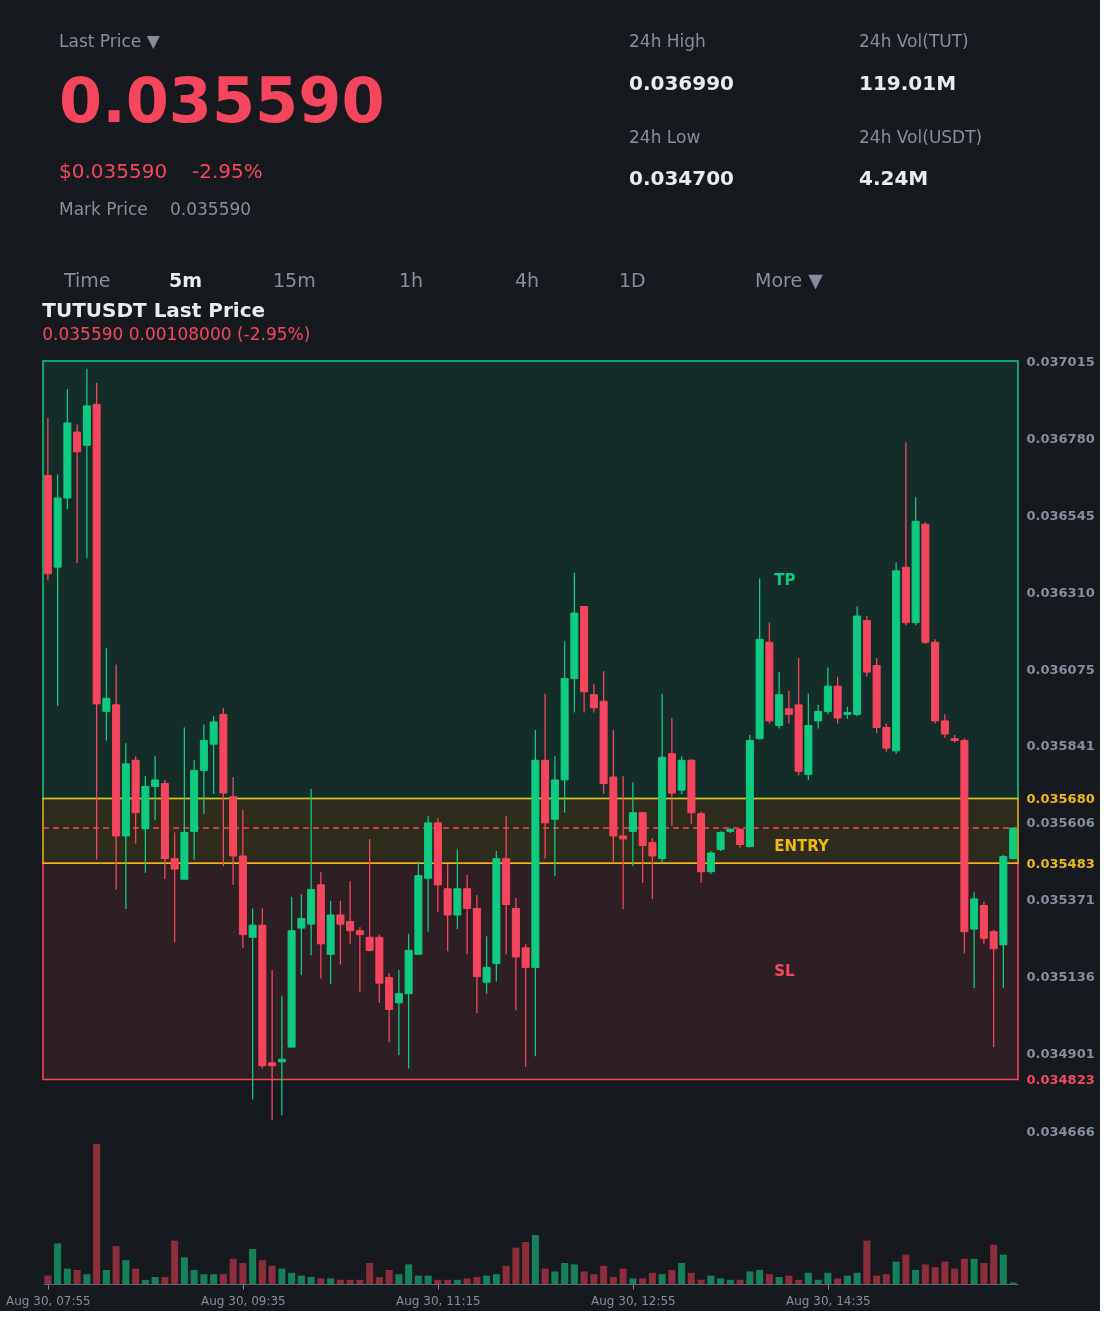 The image size is (1111, 1328). What do you see at coordinates (1060, 1080) in the screenshot?
I see `y-tick-label: 0.034823` at bounding box center [1060, 1080].